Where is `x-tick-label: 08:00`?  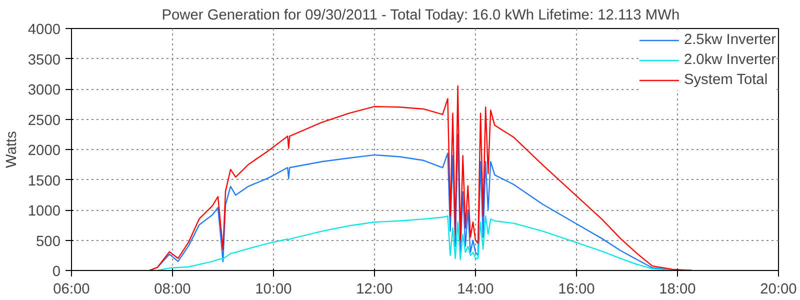 x-tick-label: 08:00 is located at coordinates (172, 290).